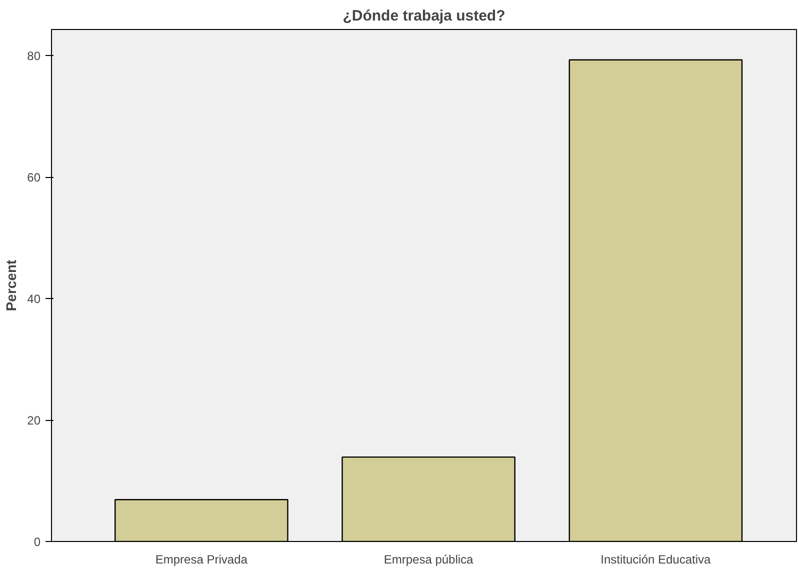 This screenshot has height=569, width=798. What do you see at coordinates (429, 559) in the screenshot?
I see `x-tick-label: Emrpesa pública` at bounding box center [429, 559].